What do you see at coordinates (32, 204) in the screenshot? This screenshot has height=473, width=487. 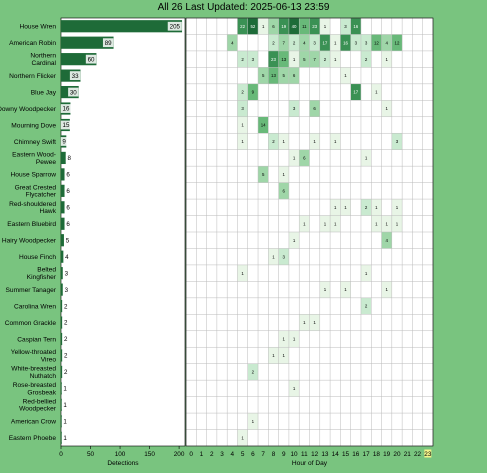 I see `species-label: Red-shouldered` at bounding box center [32, 204].